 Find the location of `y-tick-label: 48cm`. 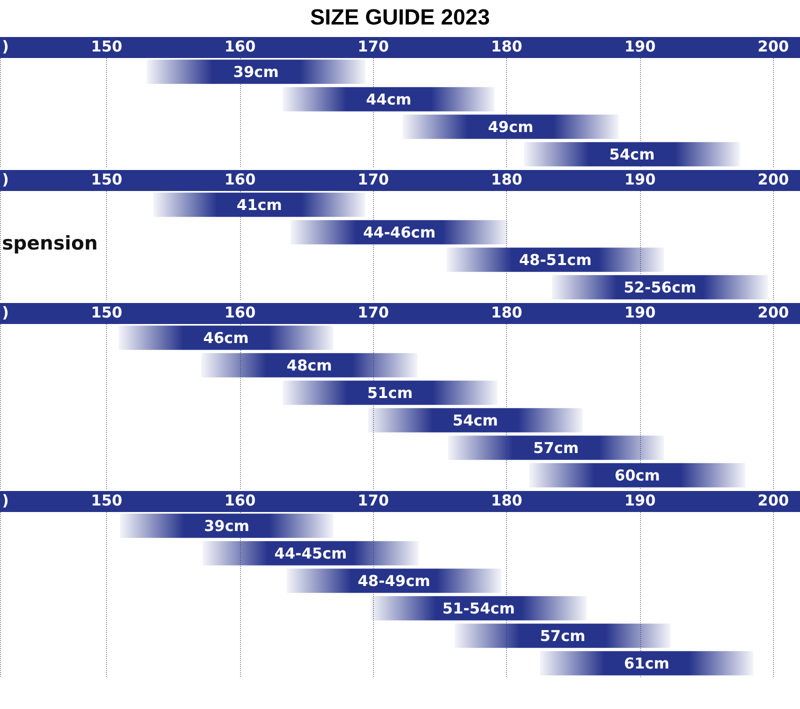

y-tick-label: 48cm is located at coordinates (309, 365).